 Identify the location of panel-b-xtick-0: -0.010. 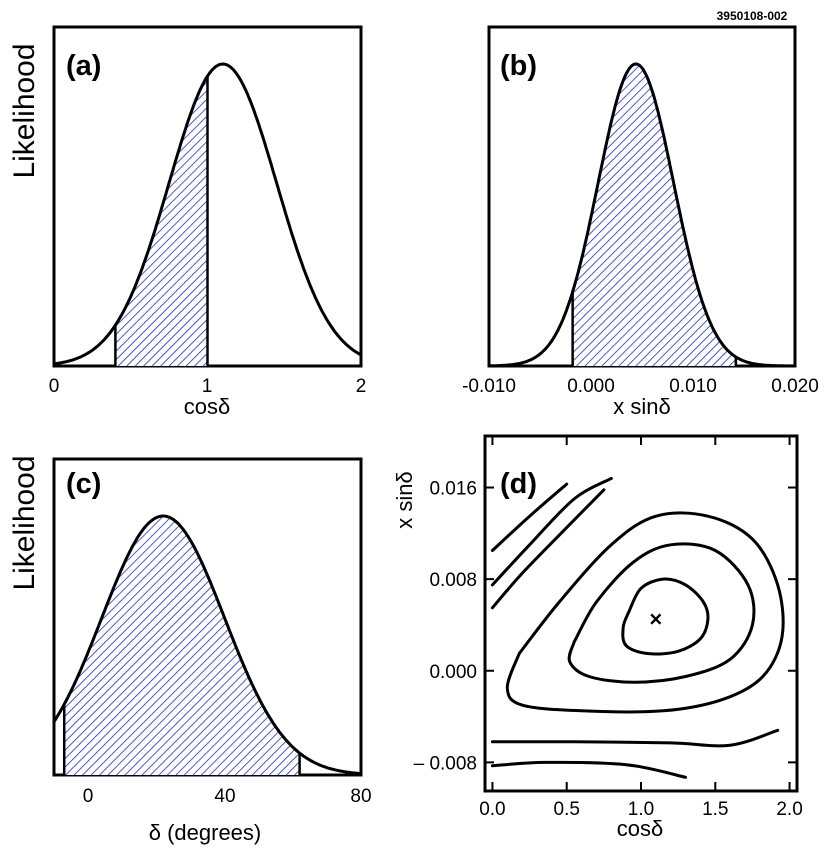
(489, 386).